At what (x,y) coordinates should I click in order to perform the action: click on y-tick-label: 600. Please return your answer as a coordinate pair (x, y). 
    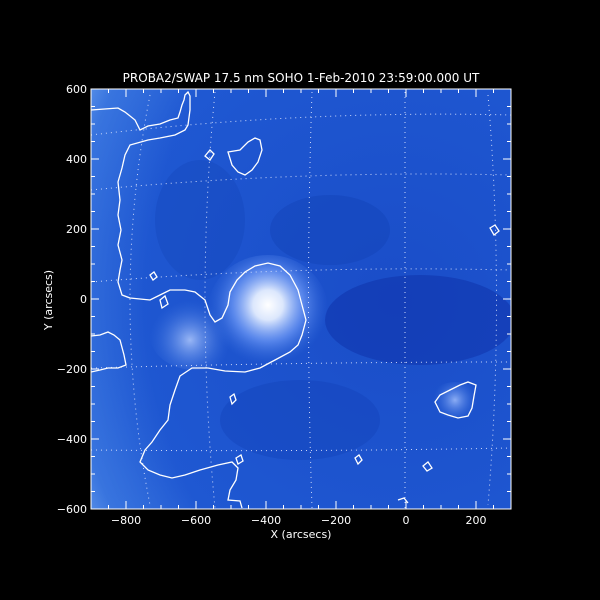
    Looking at the image, I should click on (76, 89).